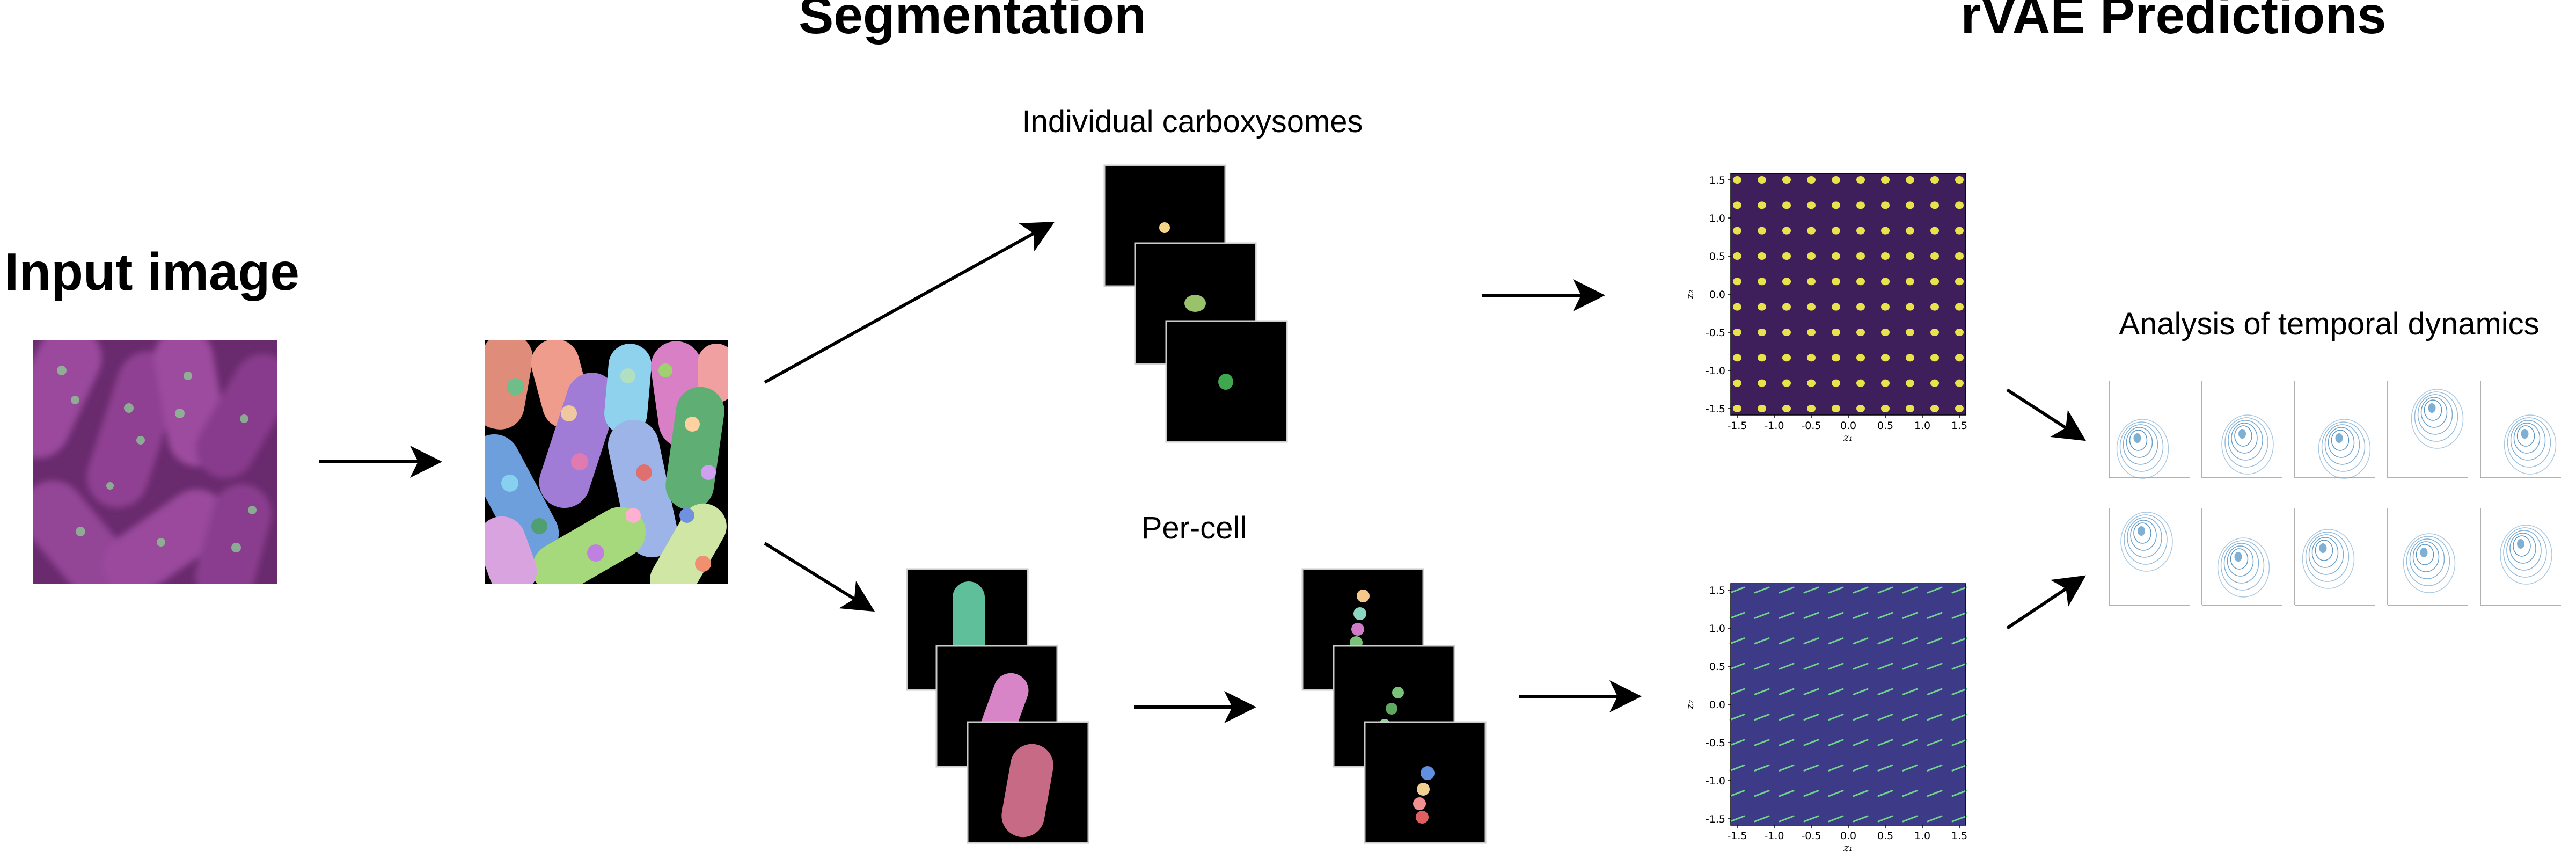 Image resolution: width=2576 pixels, height=866 pixels. I want to click on latent-plot-bottom-x-axis-label: z₁, so click(1848, 848).